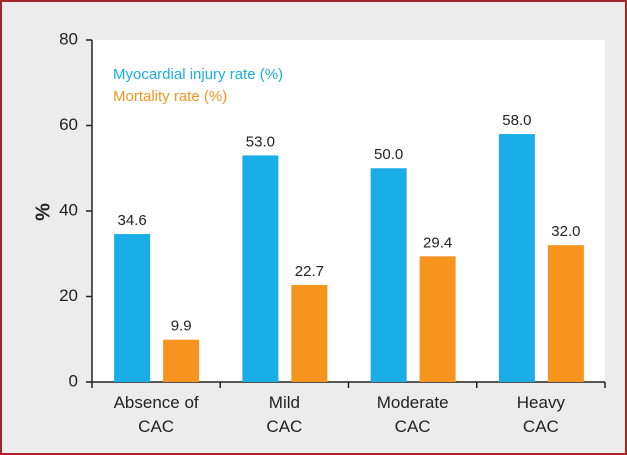 The width and height of the screenshot is (627, 455). What do you see at coordinates (309, 271) in the screenshot?
I see `value-label: 22.7` at bounding box center [309, 271].